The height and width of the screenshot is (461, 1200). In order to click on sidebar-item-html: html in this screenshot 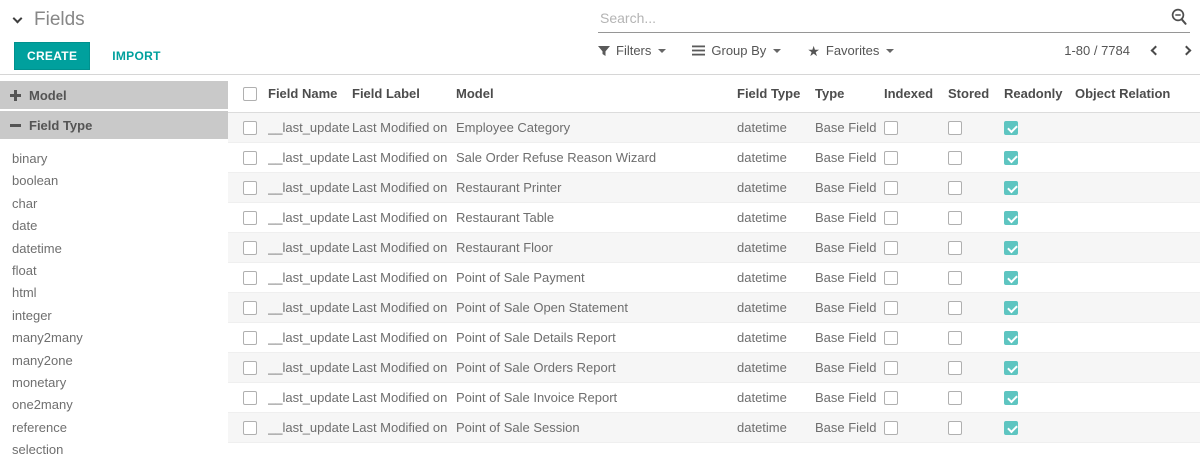, I will do `click(24, 293)`.